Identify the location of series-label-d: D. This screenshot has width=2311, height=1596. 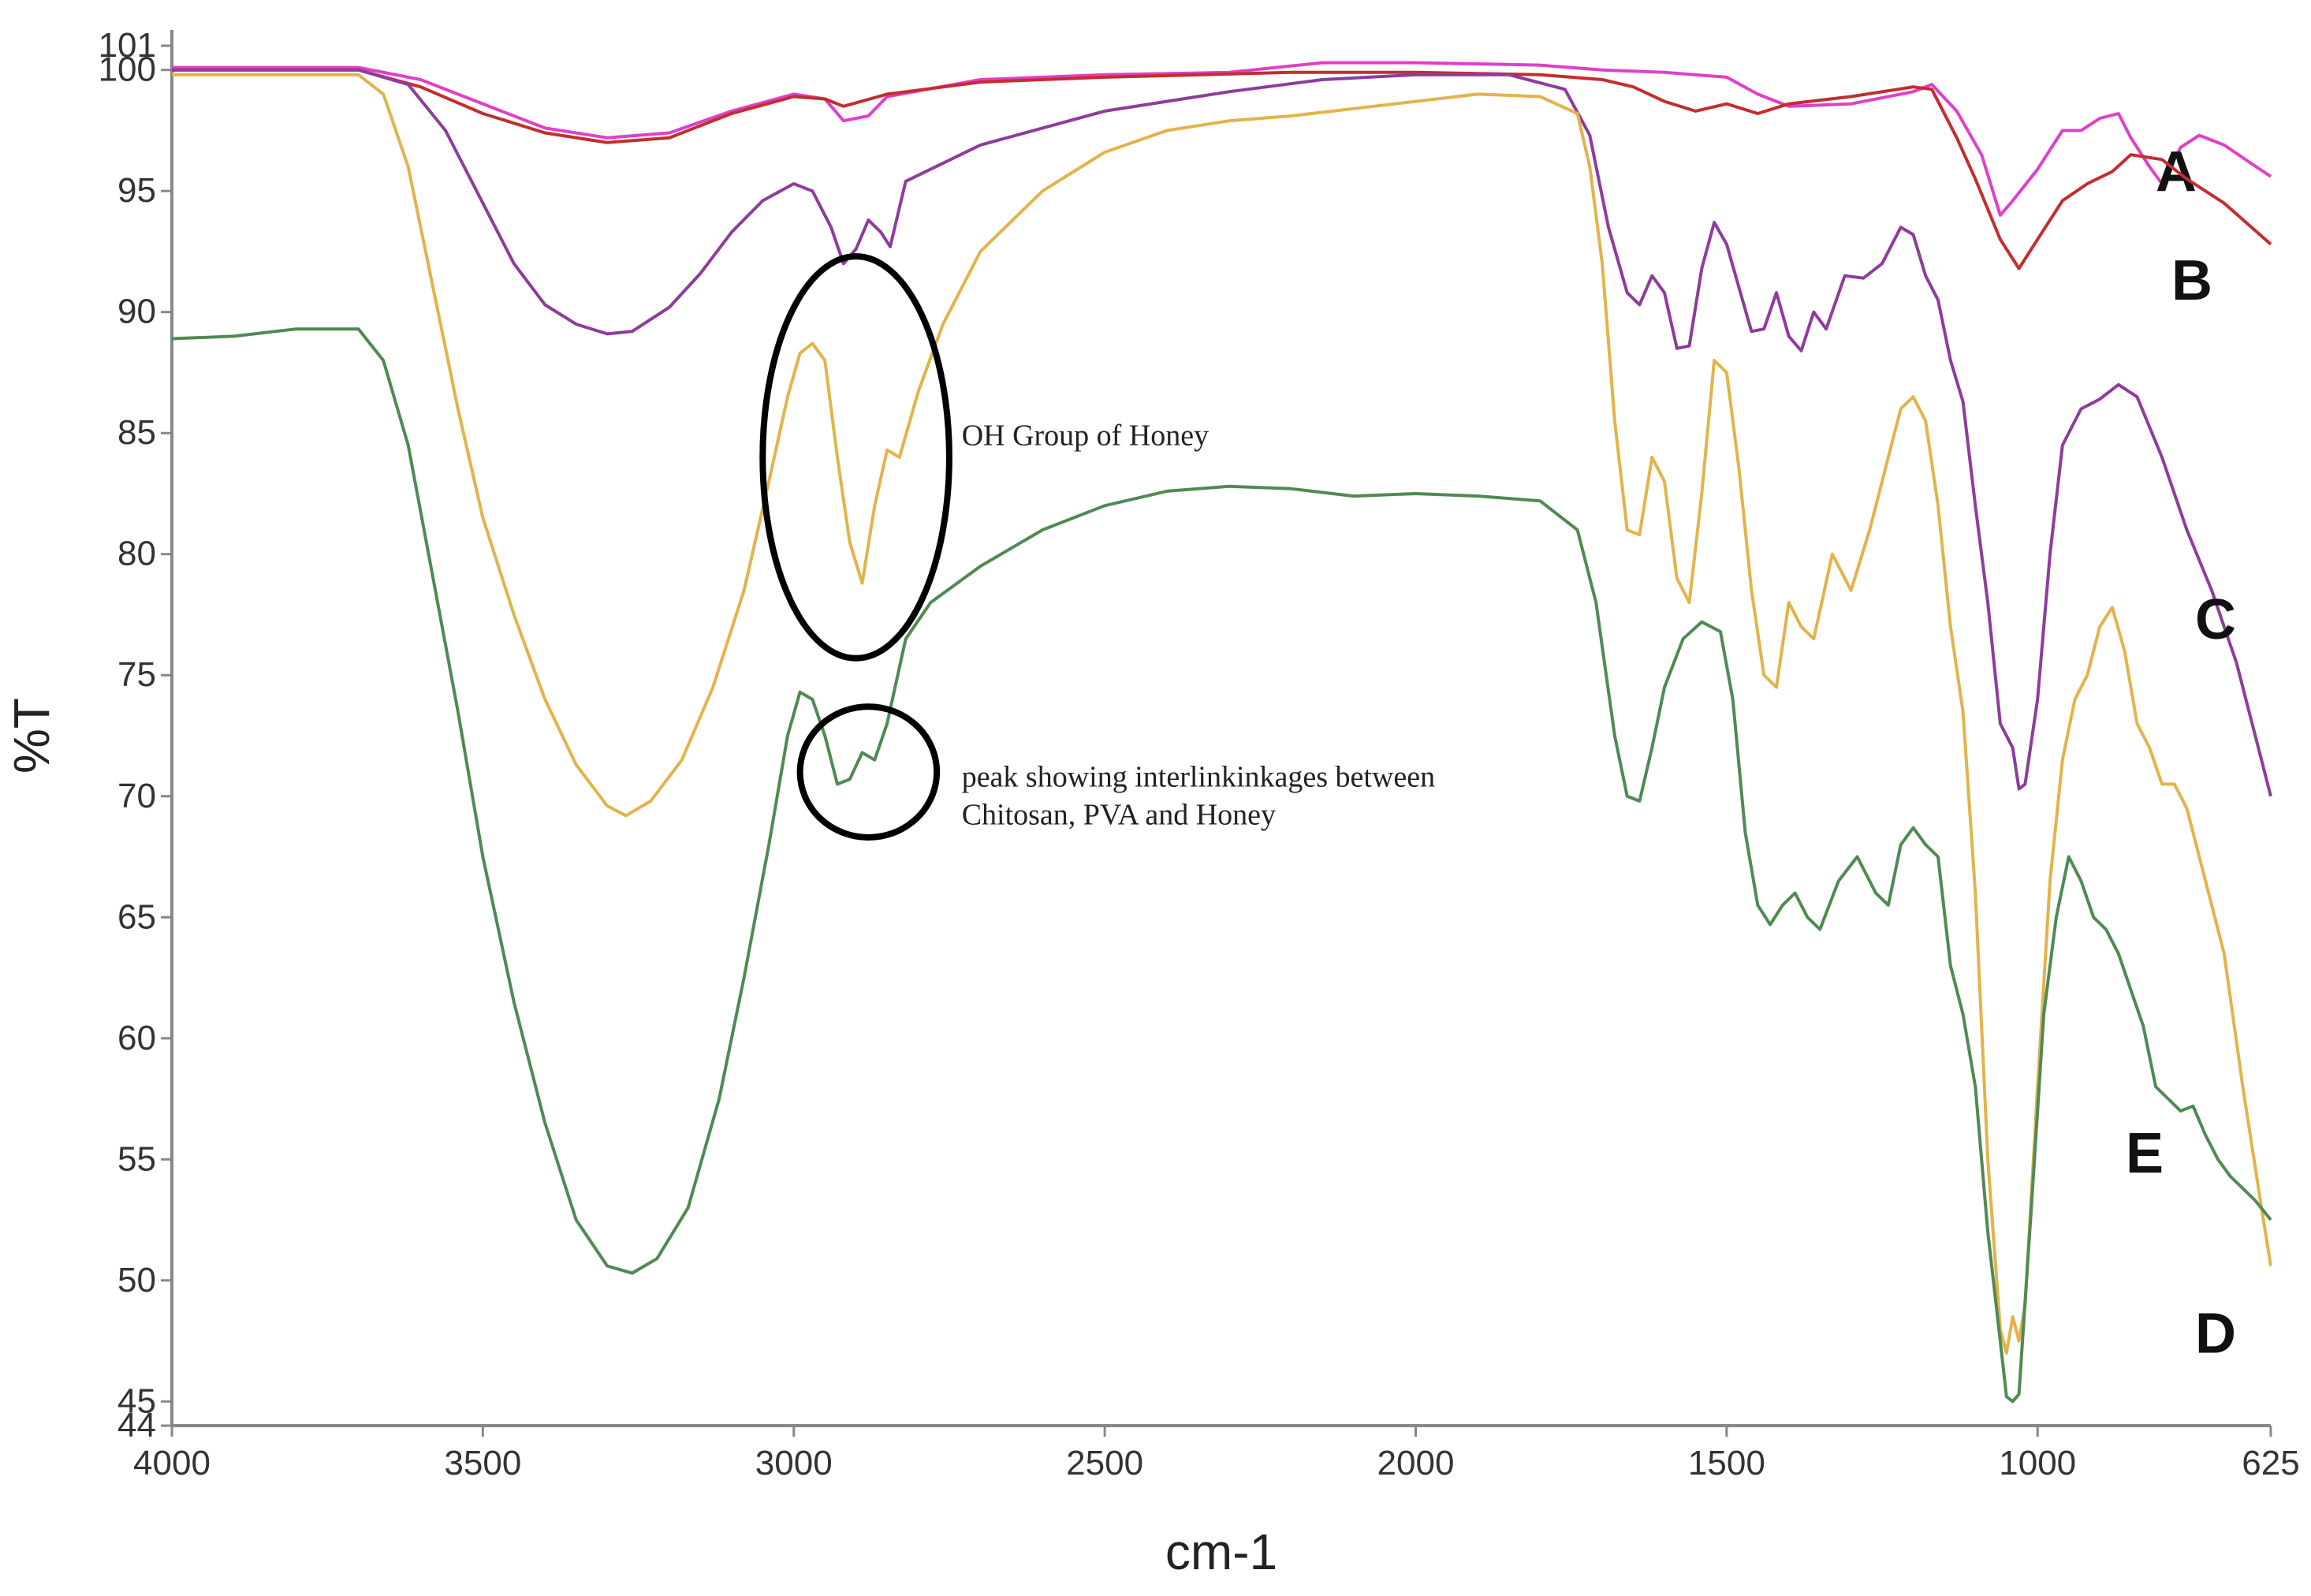
(2215, 1333).